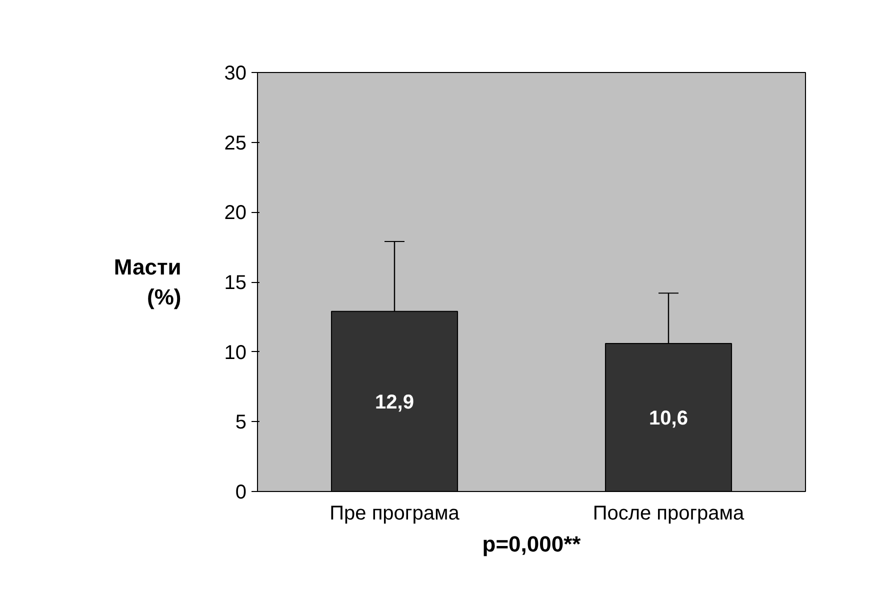 This screenshot has width=876, height=592. I want to click on text: p=0,000**, so click(532, 544).